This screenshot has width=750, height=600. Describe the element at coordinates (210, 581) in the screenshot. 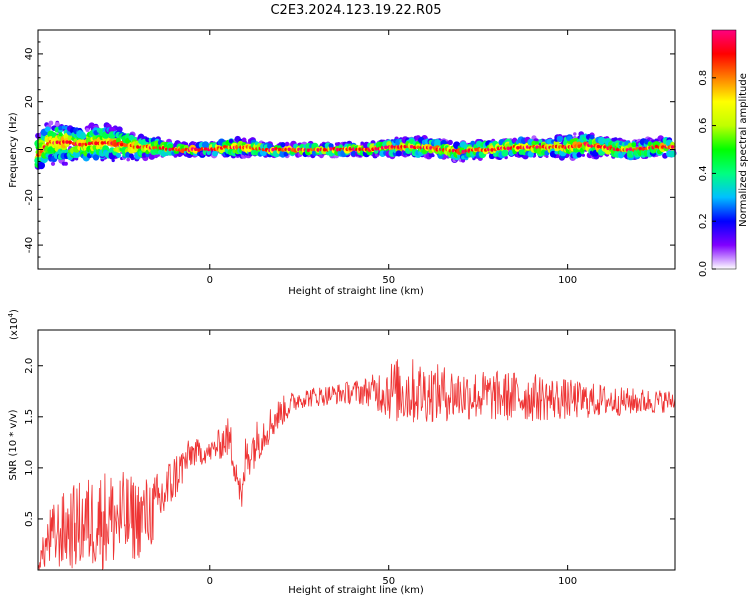

I see `snr-x-tick-label: 0` at that location.